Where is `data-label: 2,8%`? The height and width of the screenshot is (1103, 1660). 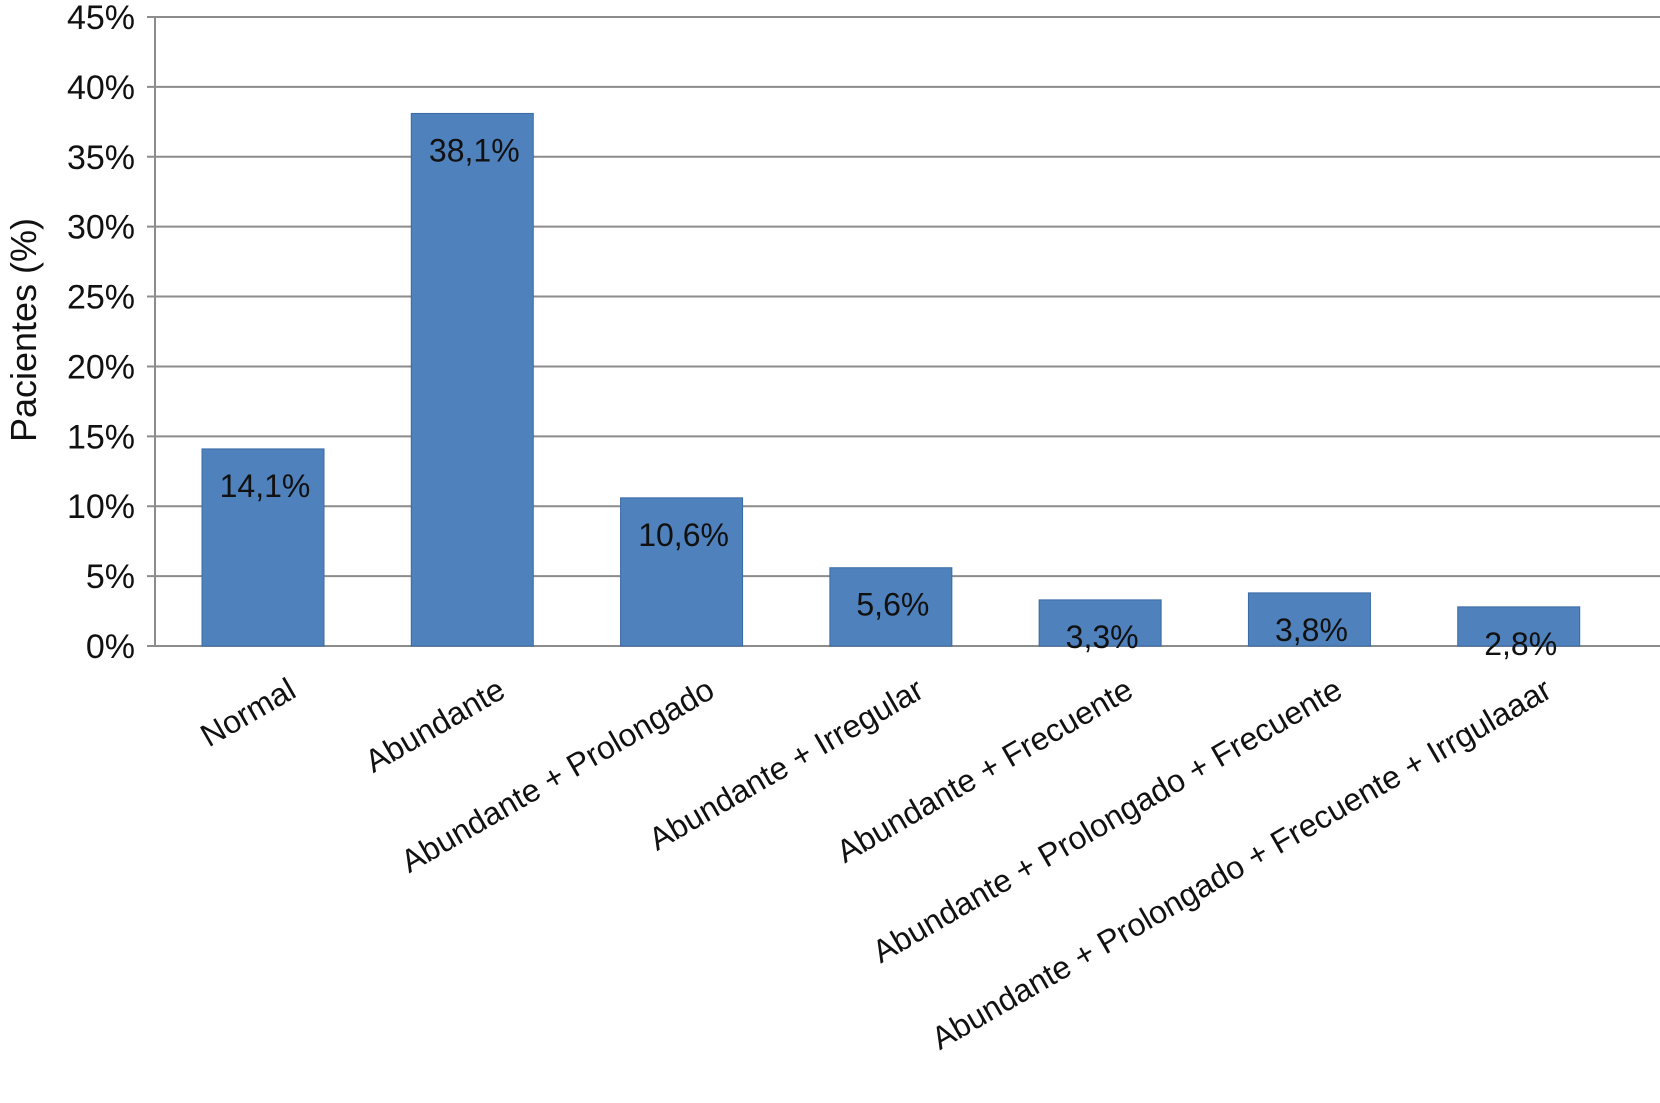 data-label: 2,8% is located at coordinates (1520, 644).